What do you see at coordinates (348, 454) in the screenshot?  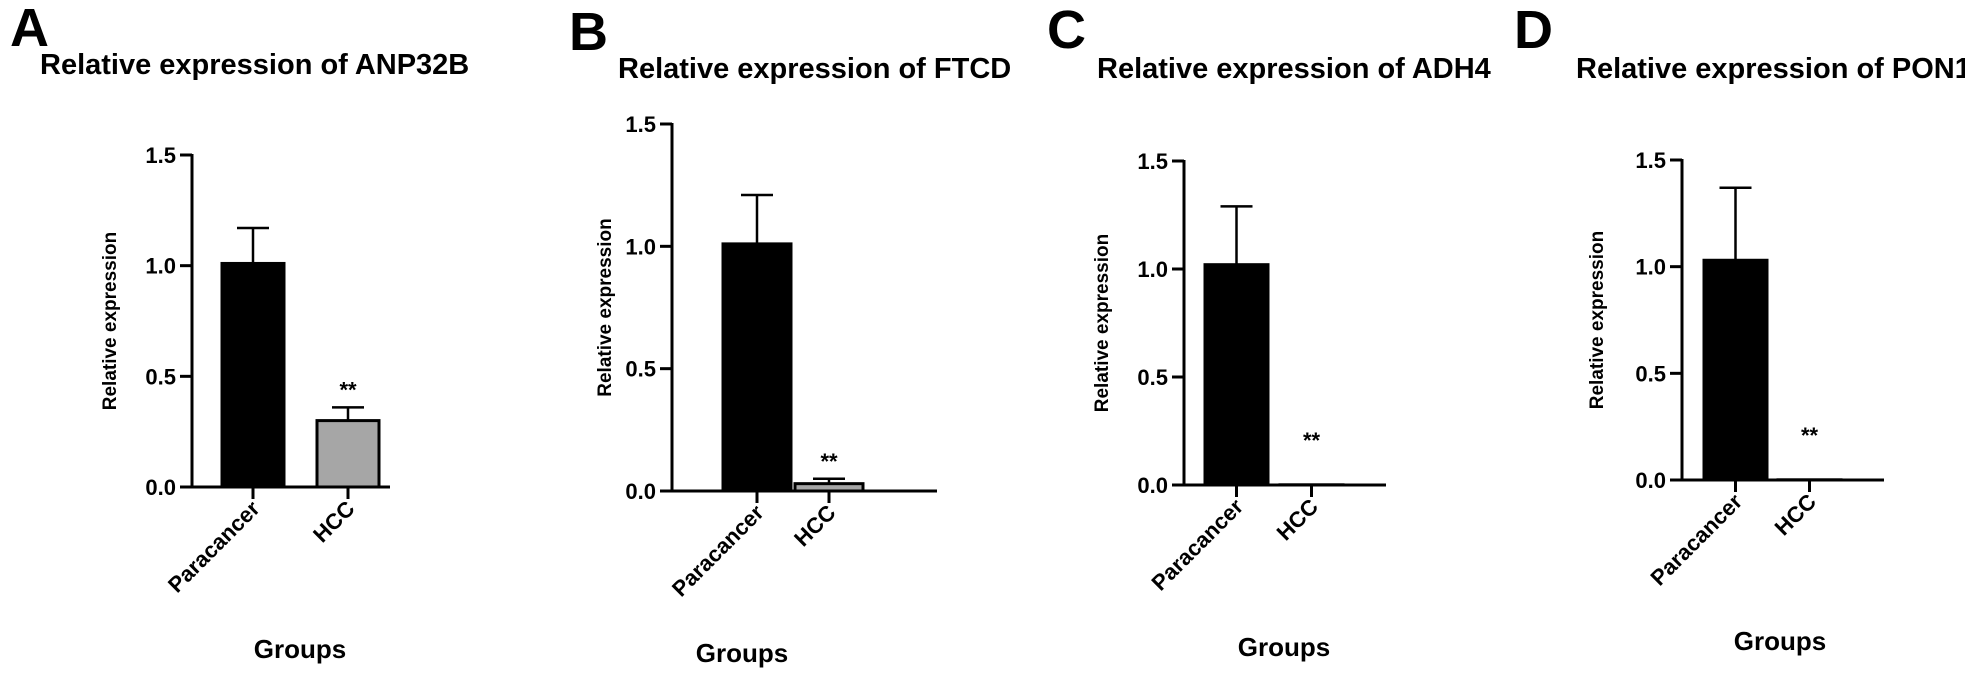 I see `bar-hcc` at bounding box center [348, 454].